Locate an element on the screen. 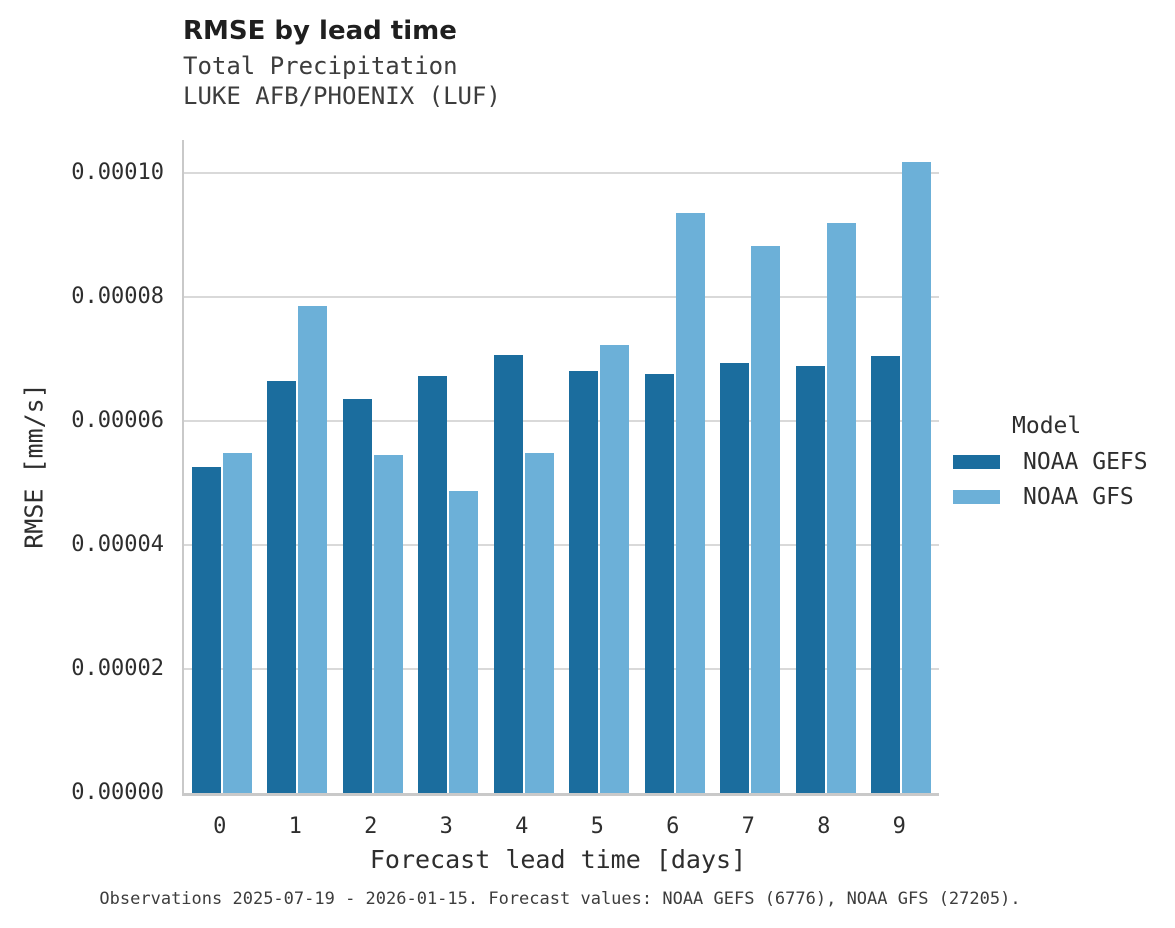 Image resolution: width=1175 pixels, height=928 pixels. x-tick-label-8: 8 is located at coordinates (824, 826).